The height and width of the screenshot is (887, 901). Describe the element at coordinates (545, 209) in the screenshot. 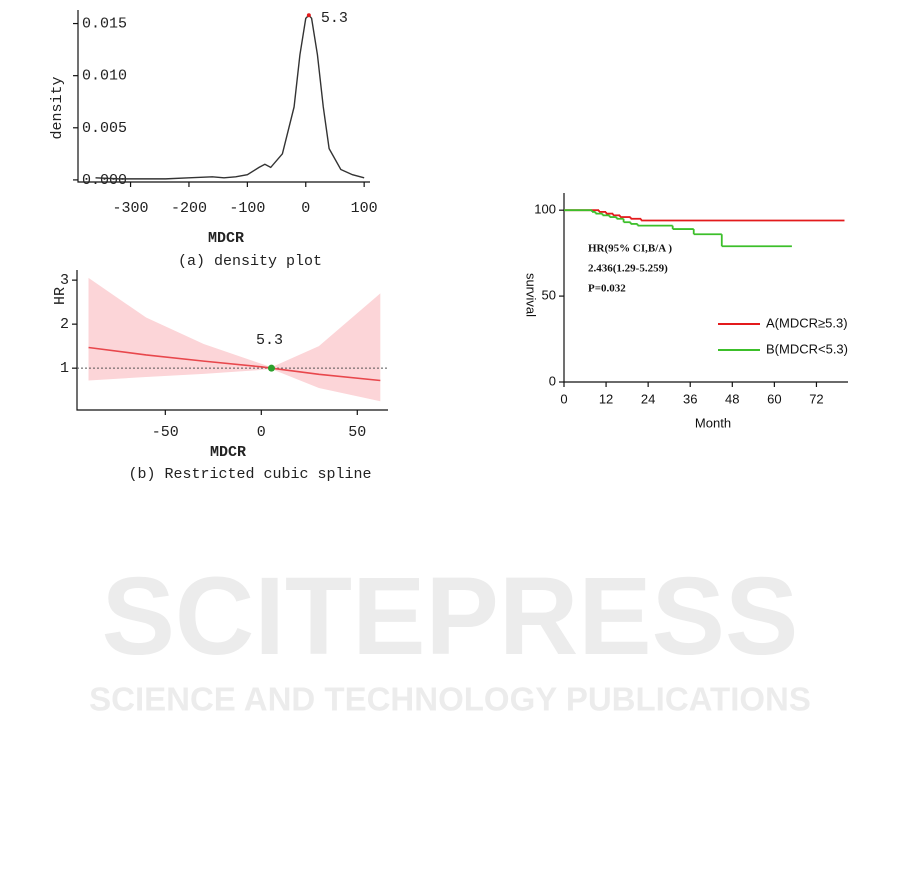

I see `y-tick-label: 100` at that location.